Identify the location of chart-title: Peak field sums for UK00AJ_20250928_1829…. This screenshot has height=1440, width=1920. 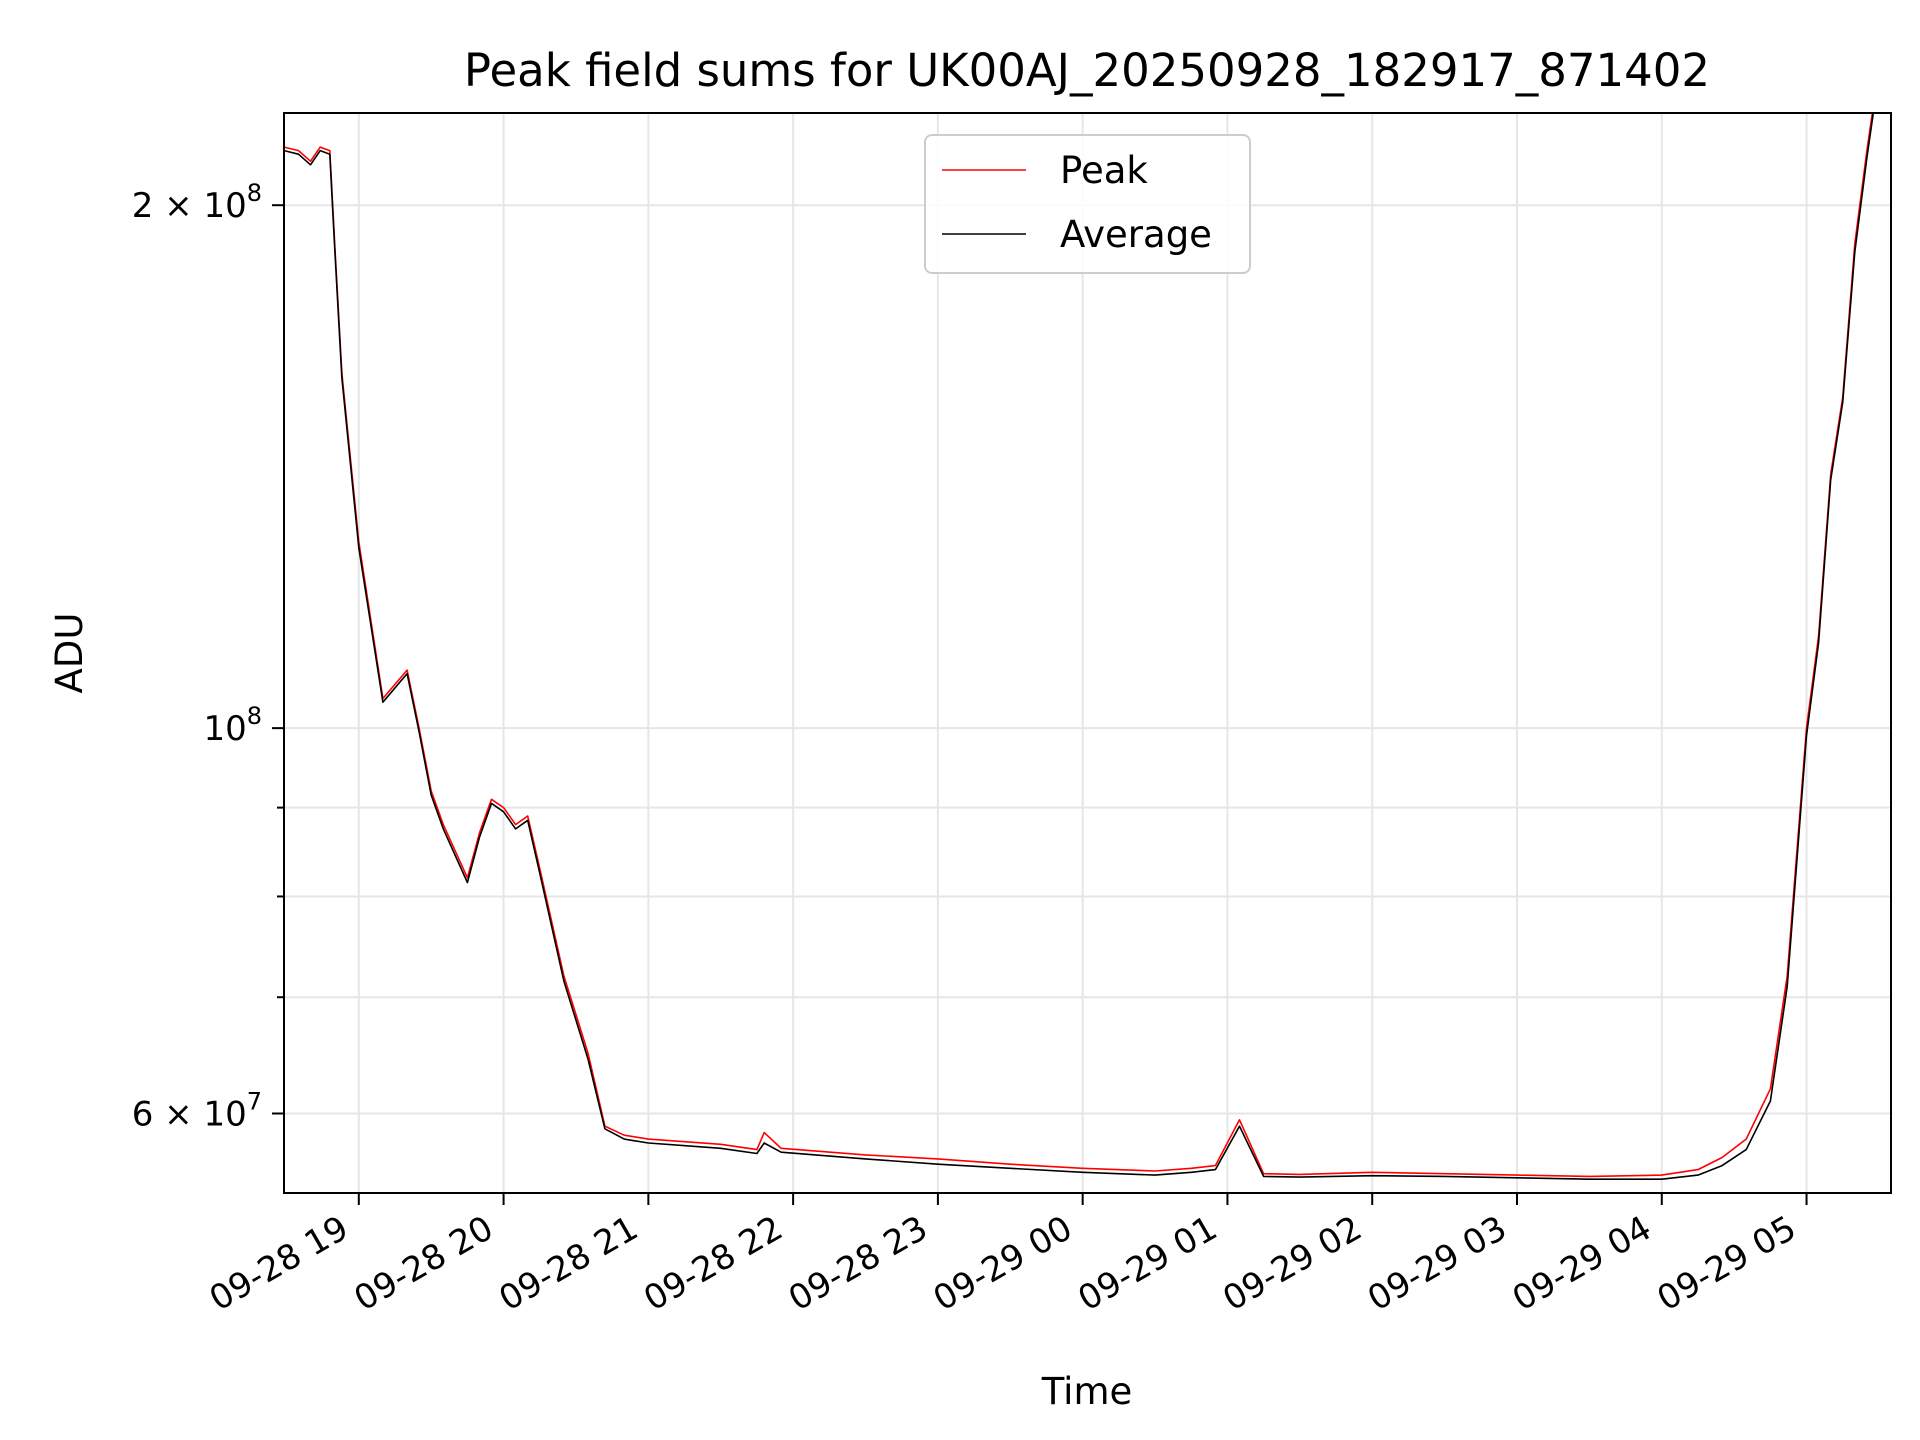
(1087, 70).